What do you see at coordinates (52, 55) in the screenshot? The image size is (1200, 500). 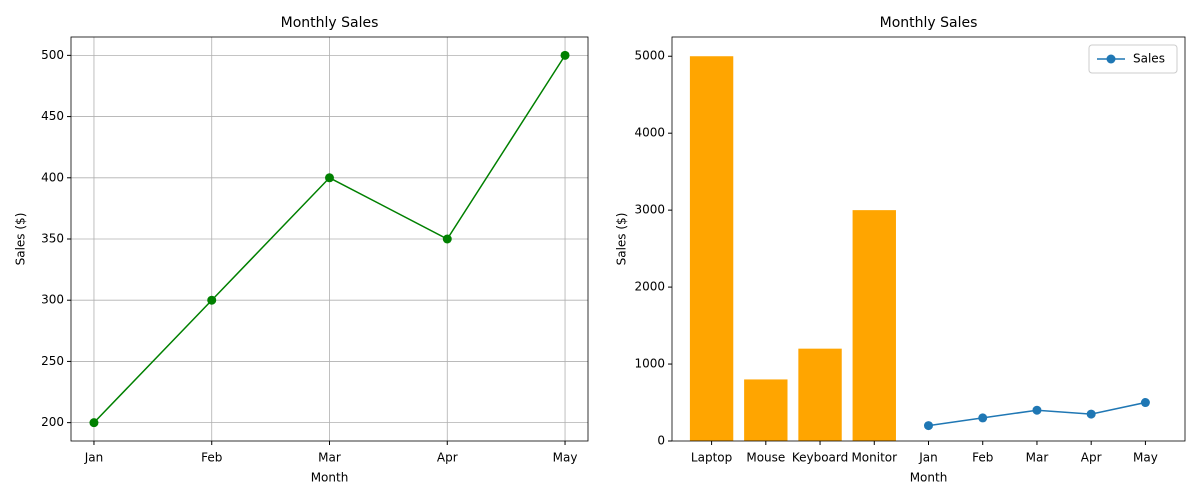 I see `y-tick-label: 500` at bounding box center [52, 55].